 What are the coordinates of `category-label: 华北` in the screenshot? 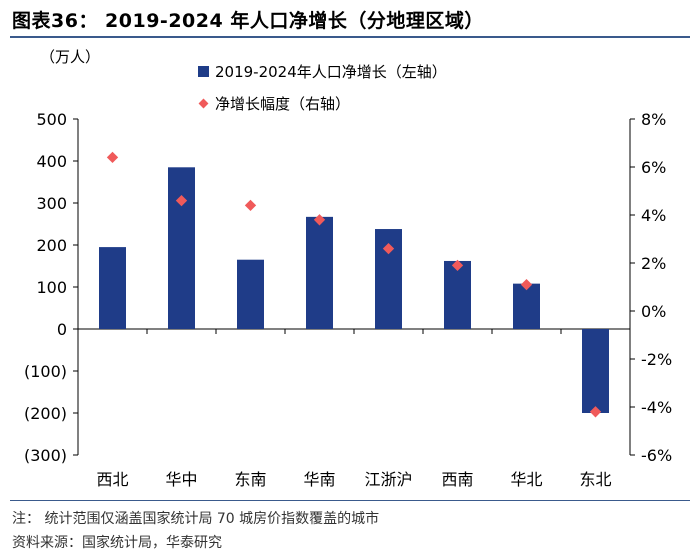 It's located at (526, 479).